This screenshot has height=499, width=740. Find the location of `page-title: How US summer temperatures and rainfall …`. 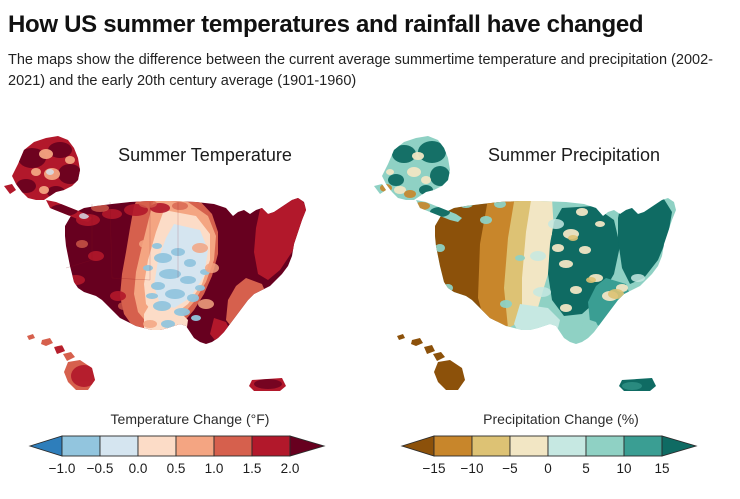

page-title: How US summer temperatures and rainfall … is located at coordinates (326, 24).